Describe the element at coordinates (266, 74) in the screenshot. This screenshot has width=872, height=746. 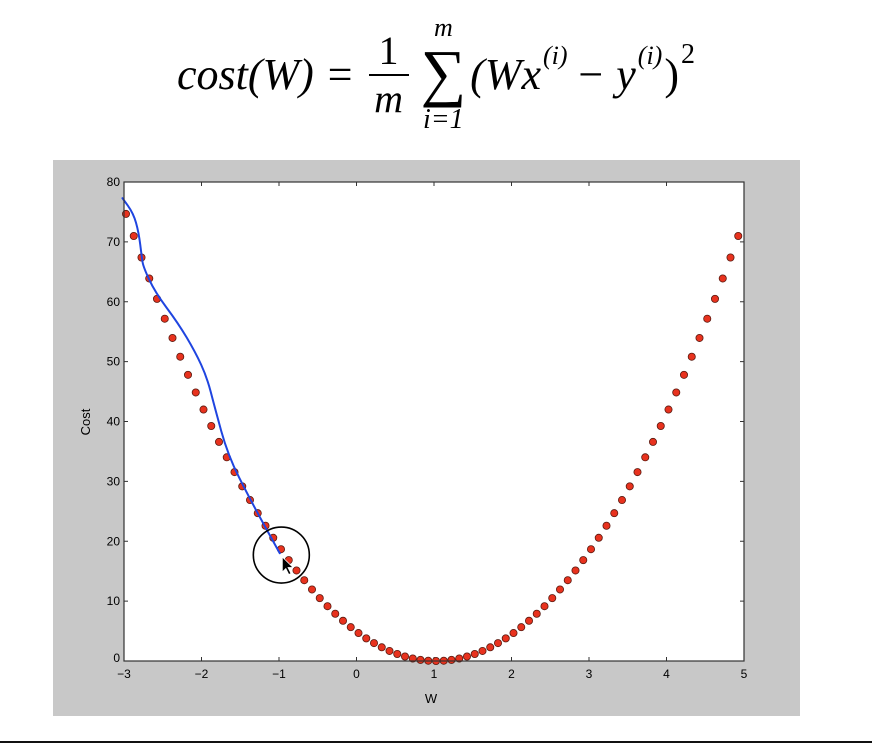
I see `formula-lhs: cost(W) =` at that location.